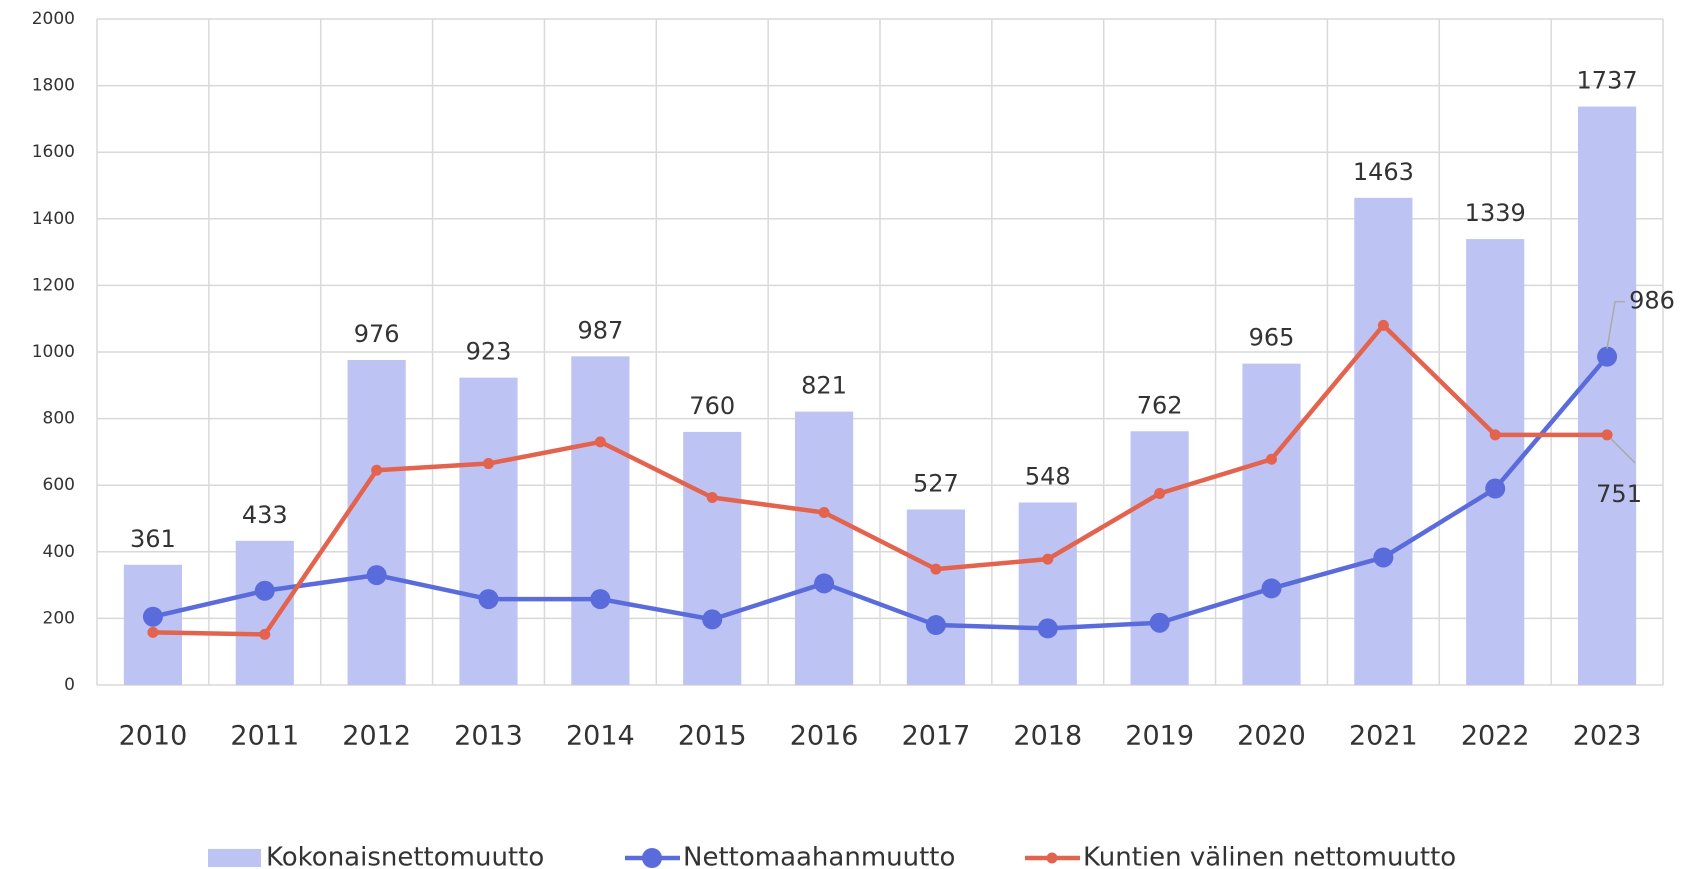 The image size is (1688, 869). What do you see at coordinates (600, 330) in the screenshot?
I see `data-label: 987` at bounding box center [600, 330].